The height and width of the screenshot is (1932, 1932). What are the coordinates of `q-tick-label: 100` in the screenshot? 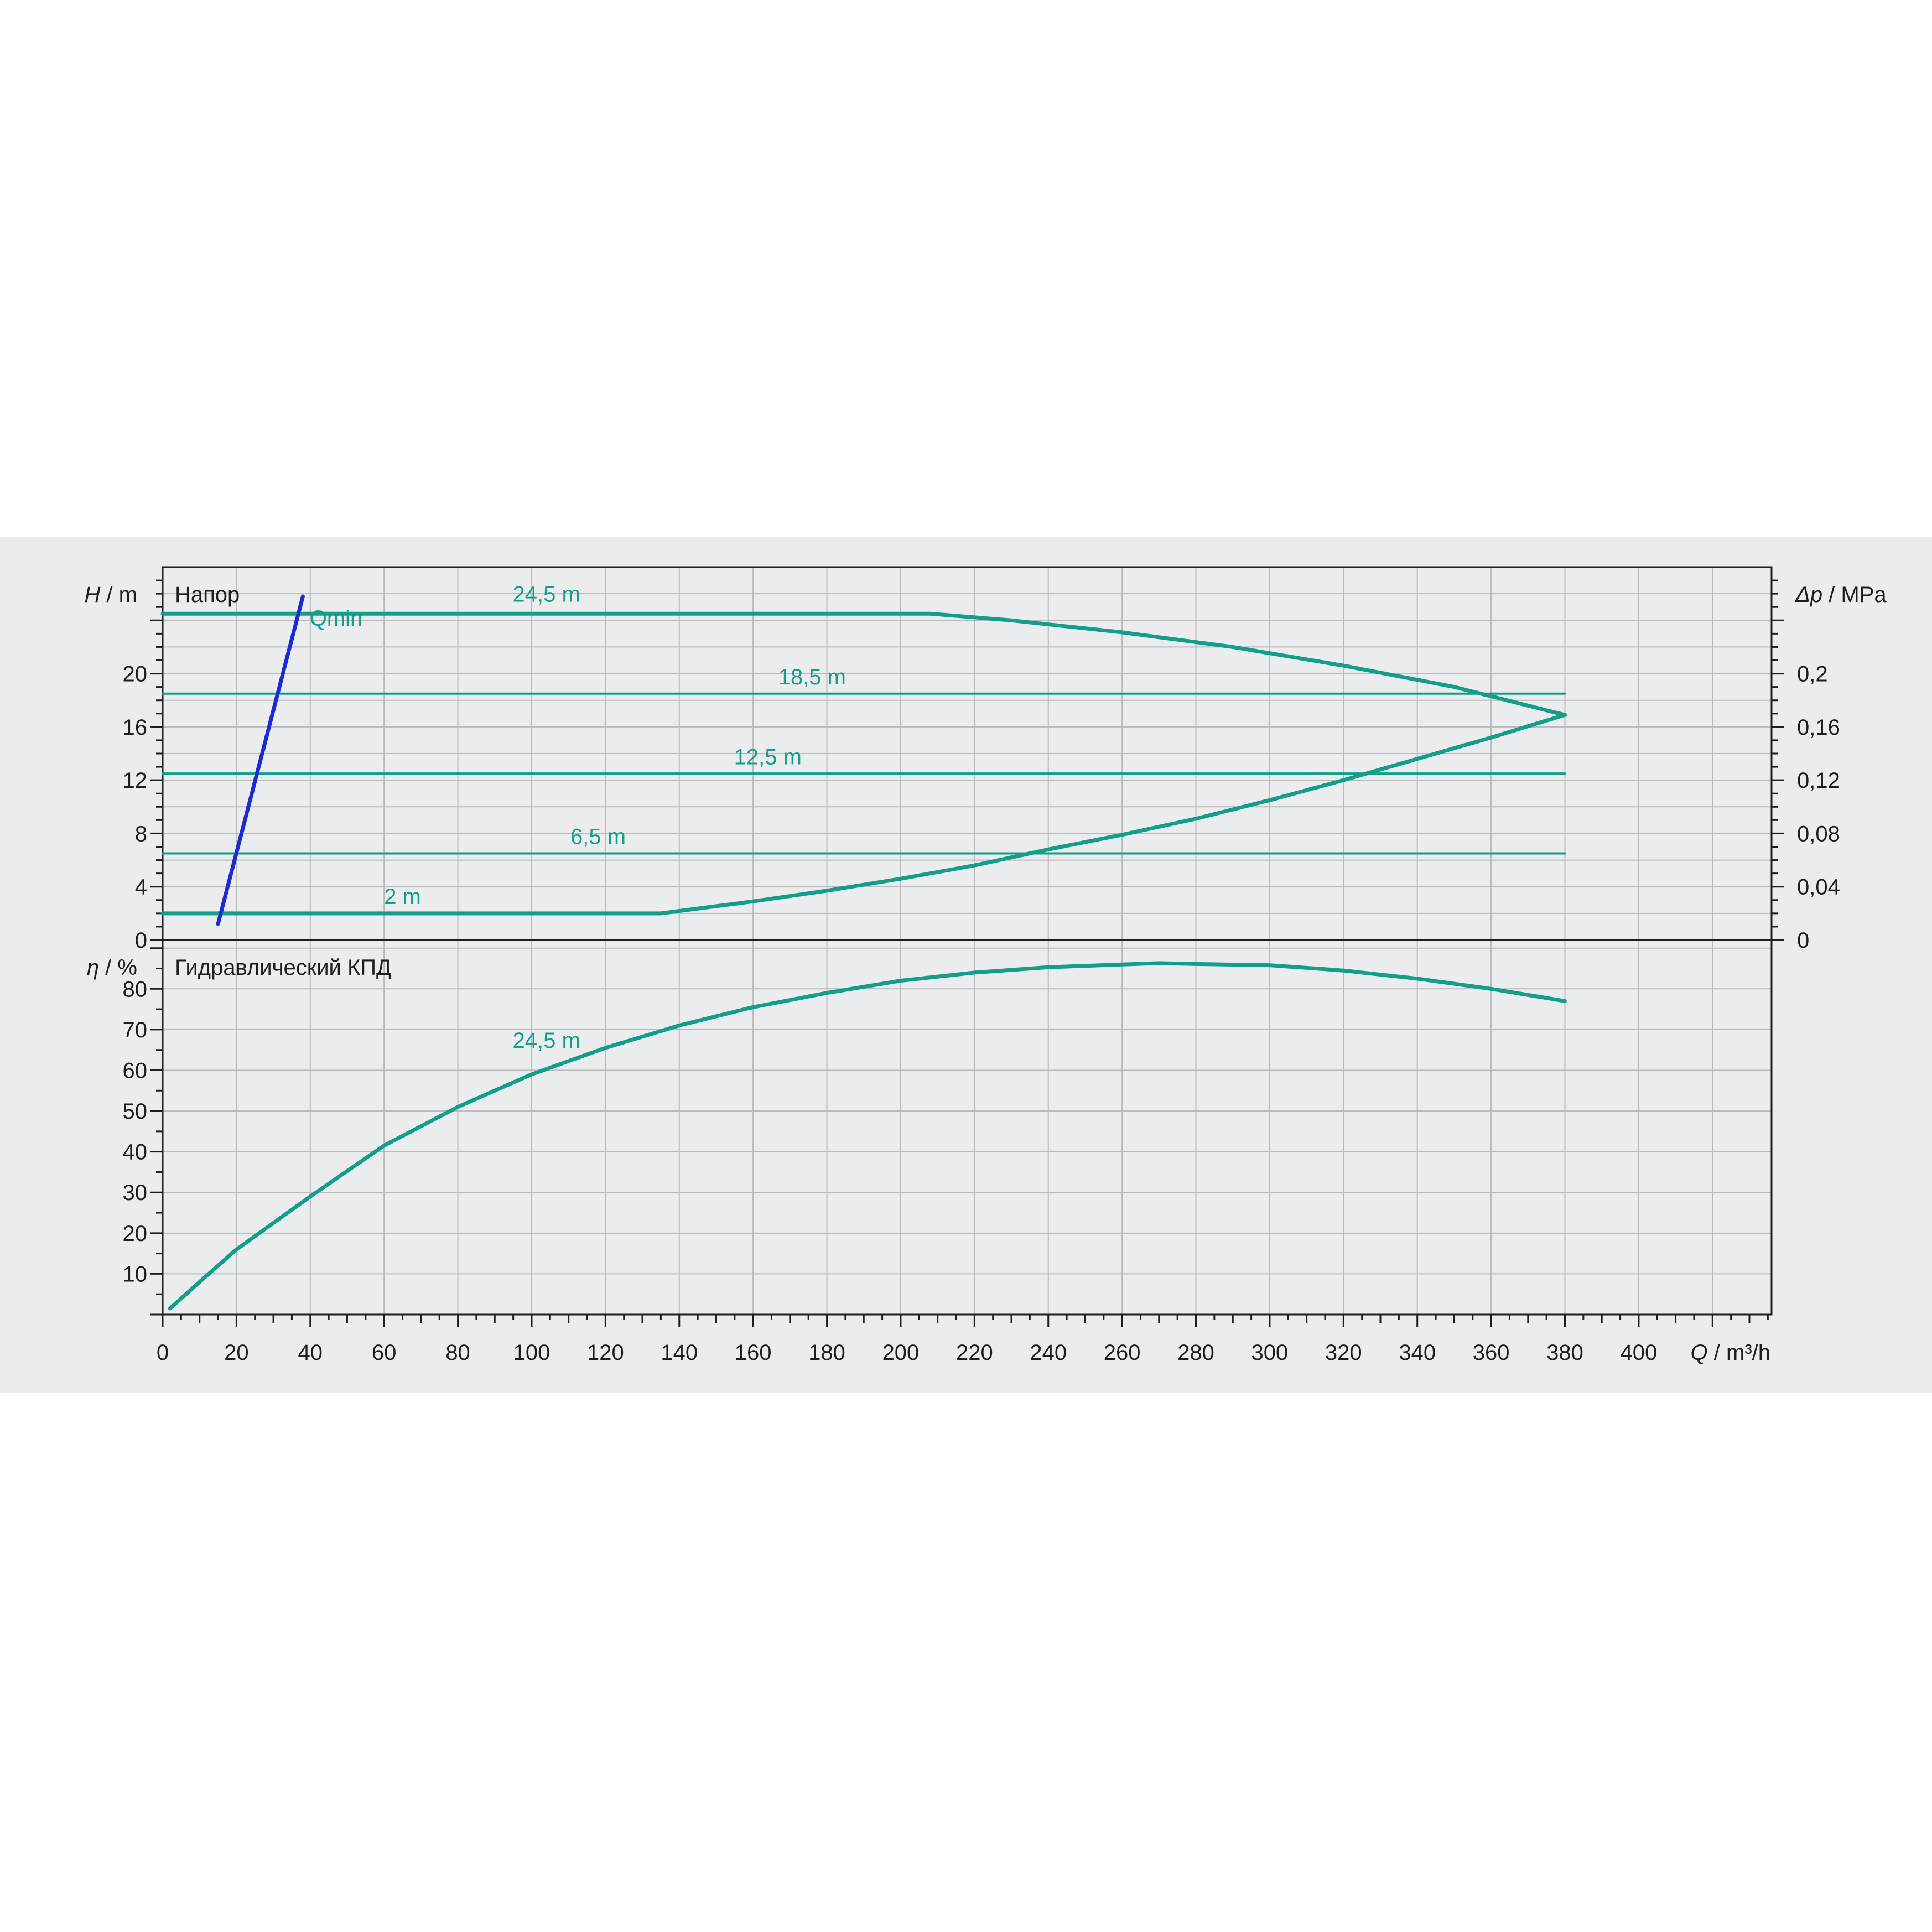 It's located at (531, 1353).